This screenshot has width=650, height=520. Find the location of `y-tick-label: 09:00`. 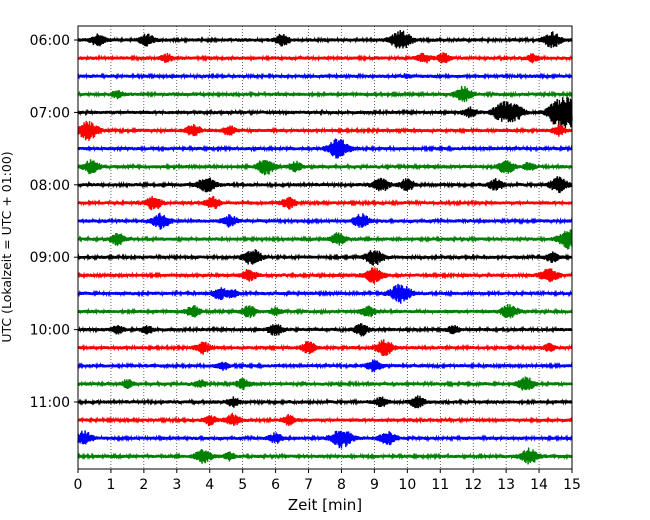

y-tick-label: 09:00 is located at coordinates (50, 258).